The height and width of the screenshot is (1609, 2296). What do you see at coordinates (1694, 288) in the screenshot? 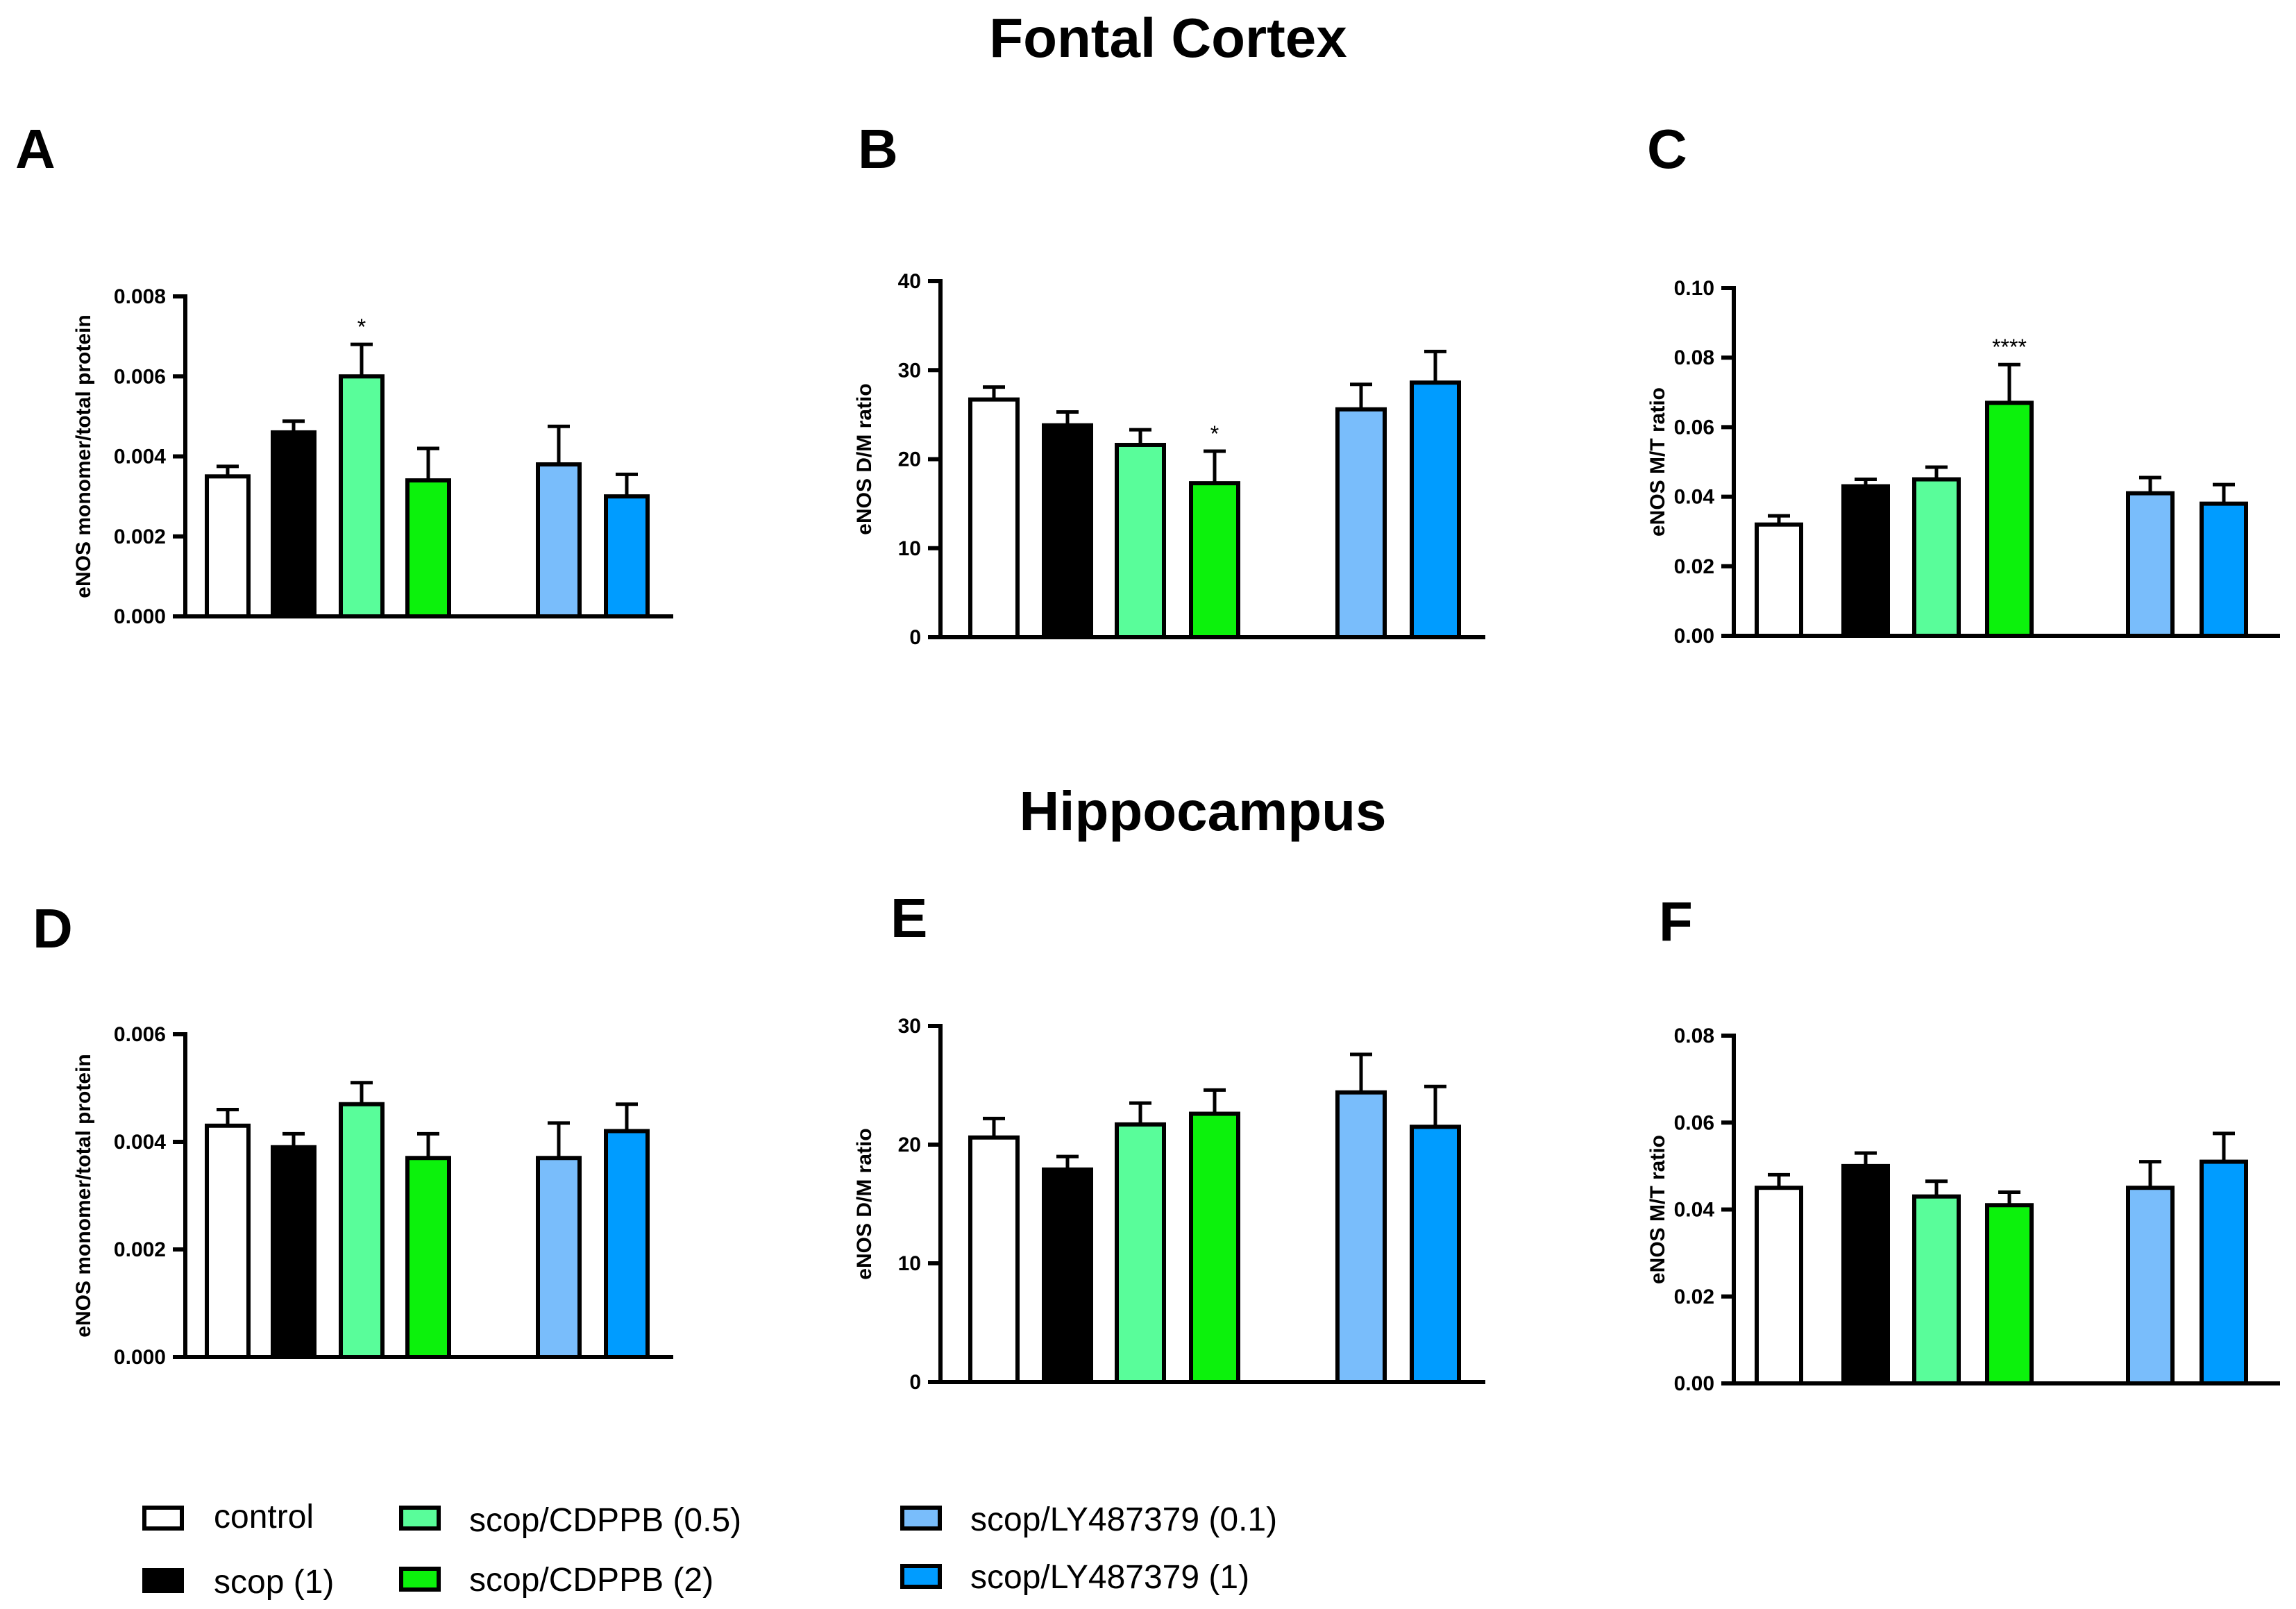
I see `y-tick-label: 0.10` at bounding box center [1694, 288].